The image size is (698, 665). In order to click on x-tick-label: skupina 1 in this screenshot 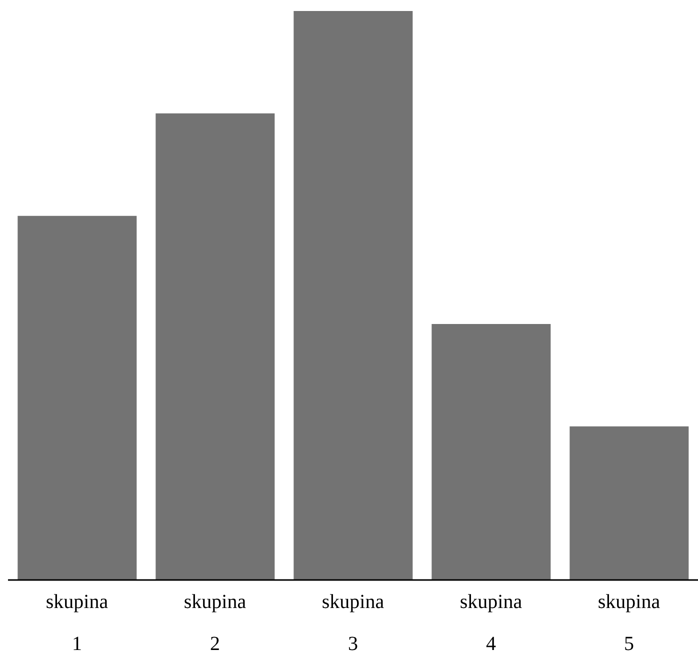, I will do `click(77, 623)`.